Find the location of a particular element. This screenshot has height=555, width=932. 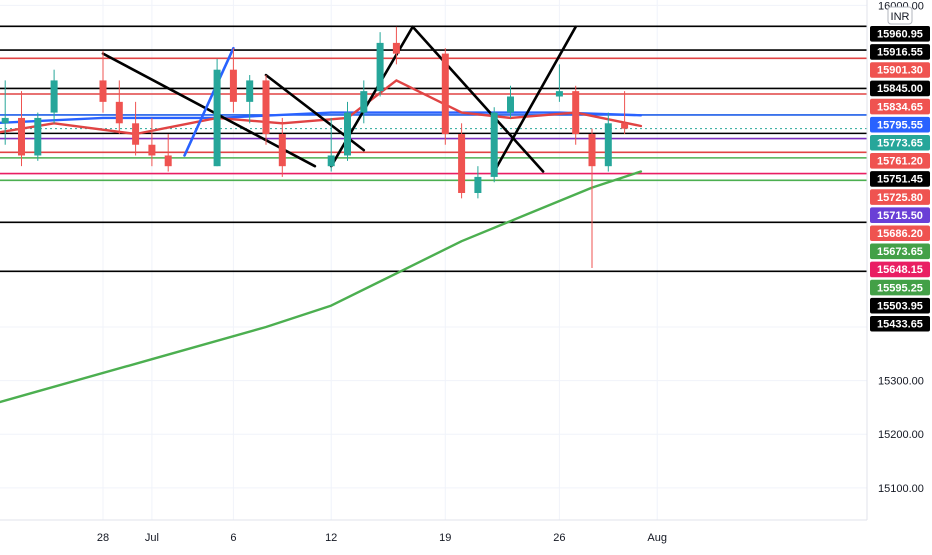

price-badge: 15834.65 is located at coordinates (900, 106).